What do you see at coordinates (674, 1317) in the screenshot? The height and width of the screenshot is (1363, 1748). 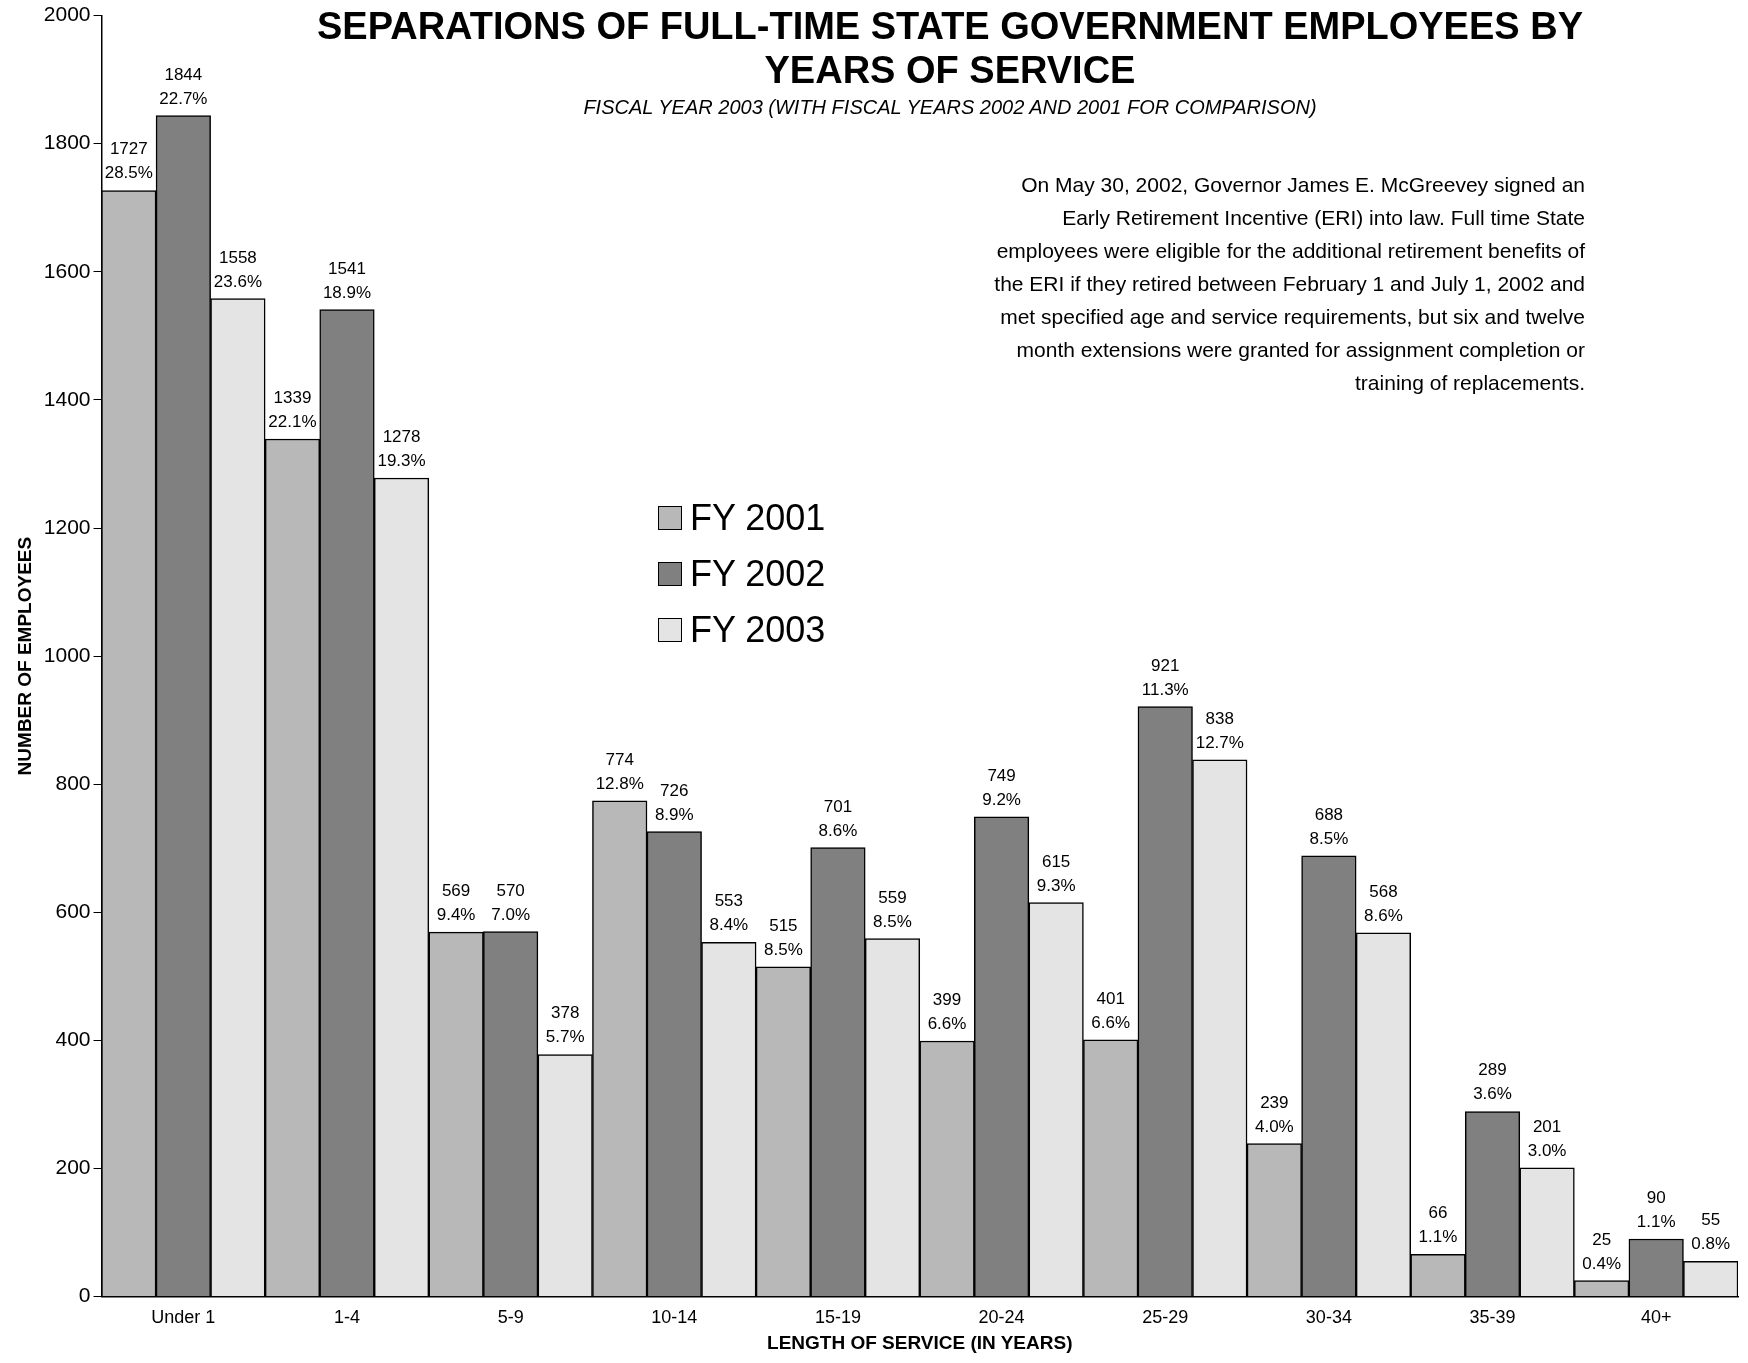 I see `x-tick-label: 10-14` at bounding box center [674, 1317].